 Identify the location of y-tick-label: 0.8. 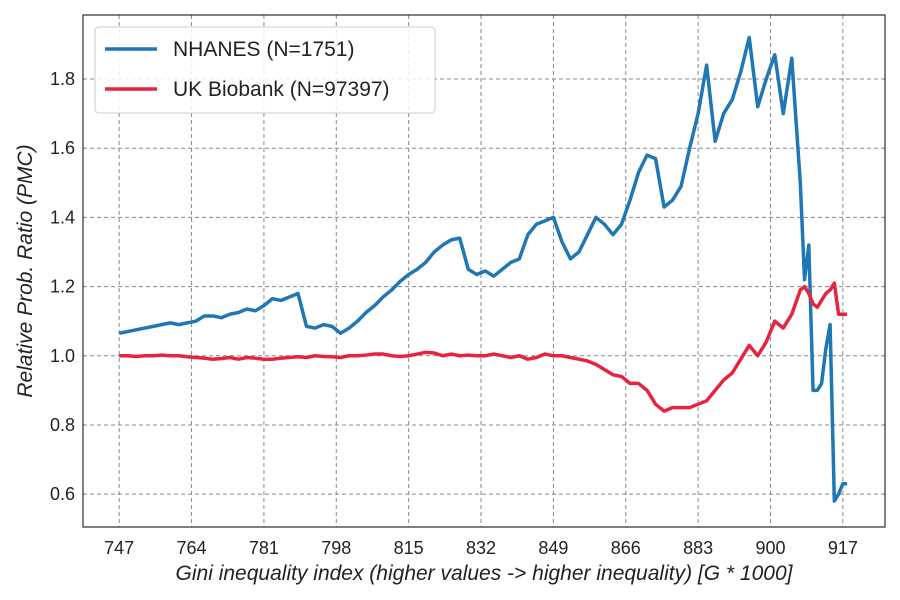
(62, 425).